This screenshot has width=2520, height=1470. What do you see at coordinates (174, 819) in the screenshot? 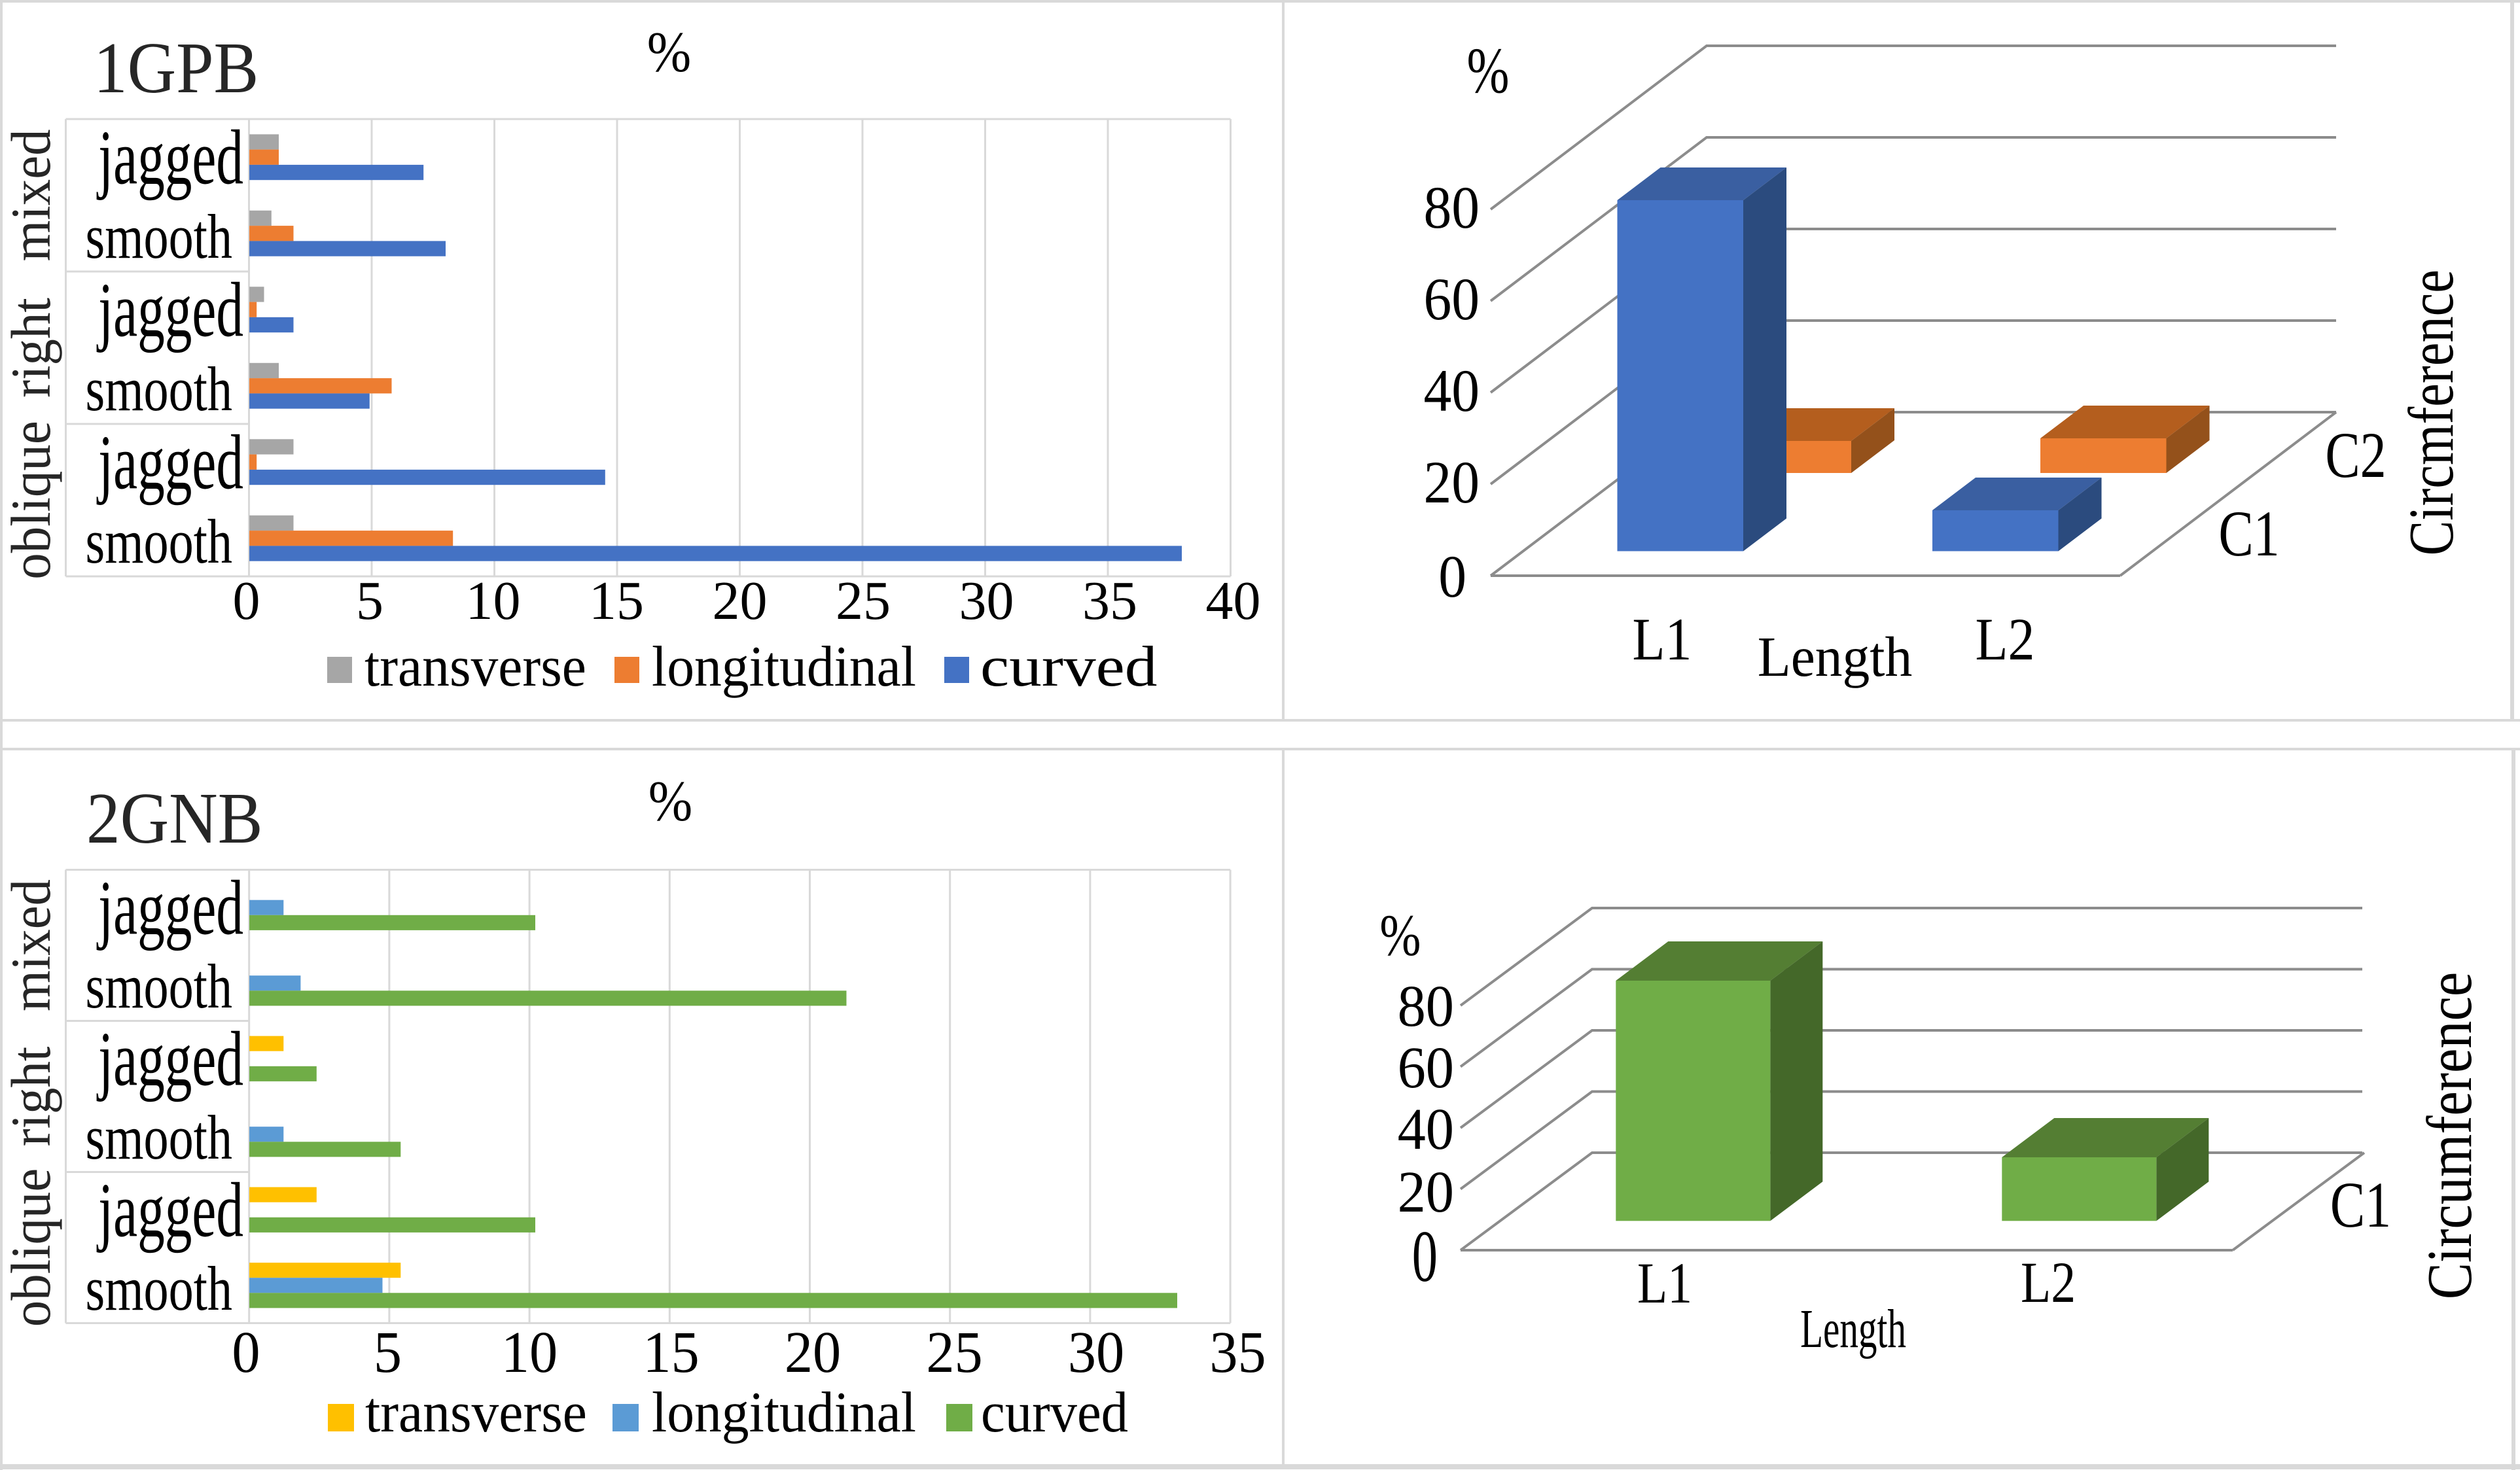
I see `svg-text: 2GNB` at bounding box center [174, 819].